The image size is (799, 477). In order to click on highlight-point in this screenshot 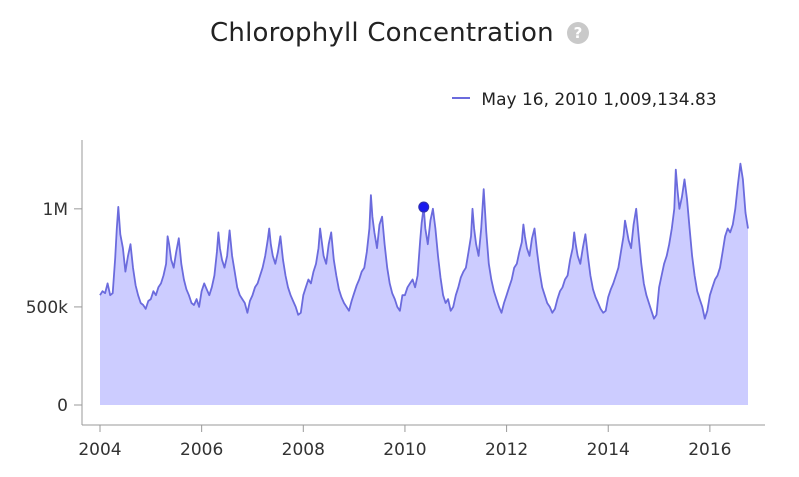, I will do `click(424, 207)`.